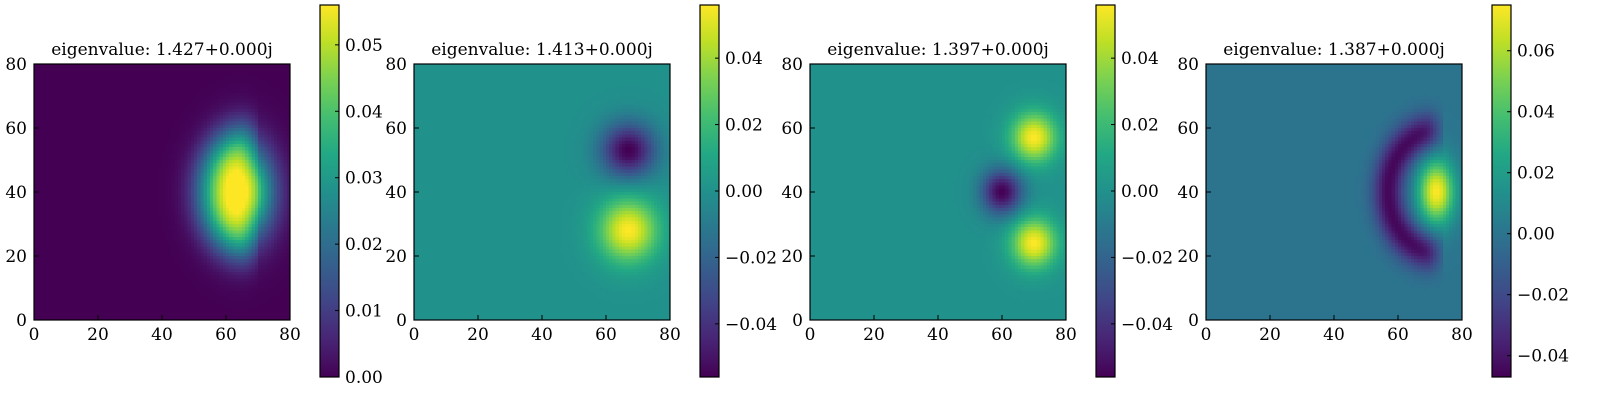 The width and height of the screenshot is (1600, 400). I want to click on chart-title: eigenvalue: 1.427+0.000j, so click(162, 50).